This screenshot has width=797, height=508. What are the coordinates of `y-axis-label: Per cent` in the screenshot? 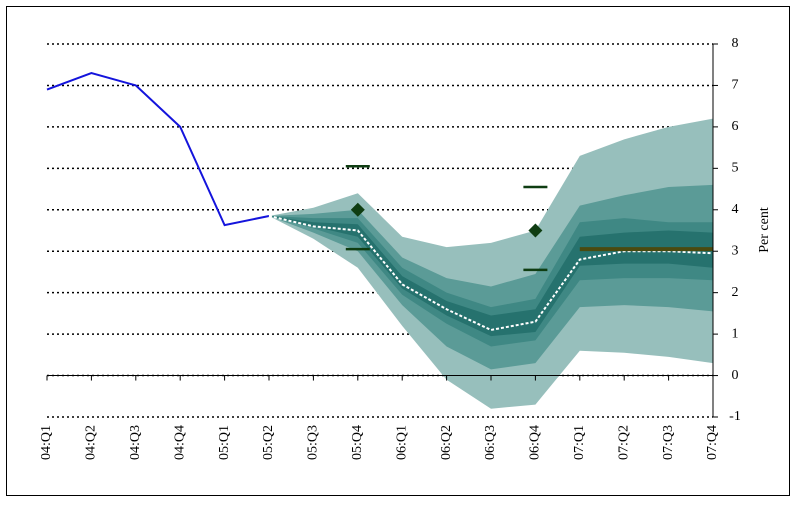 It's located at (764, 230).